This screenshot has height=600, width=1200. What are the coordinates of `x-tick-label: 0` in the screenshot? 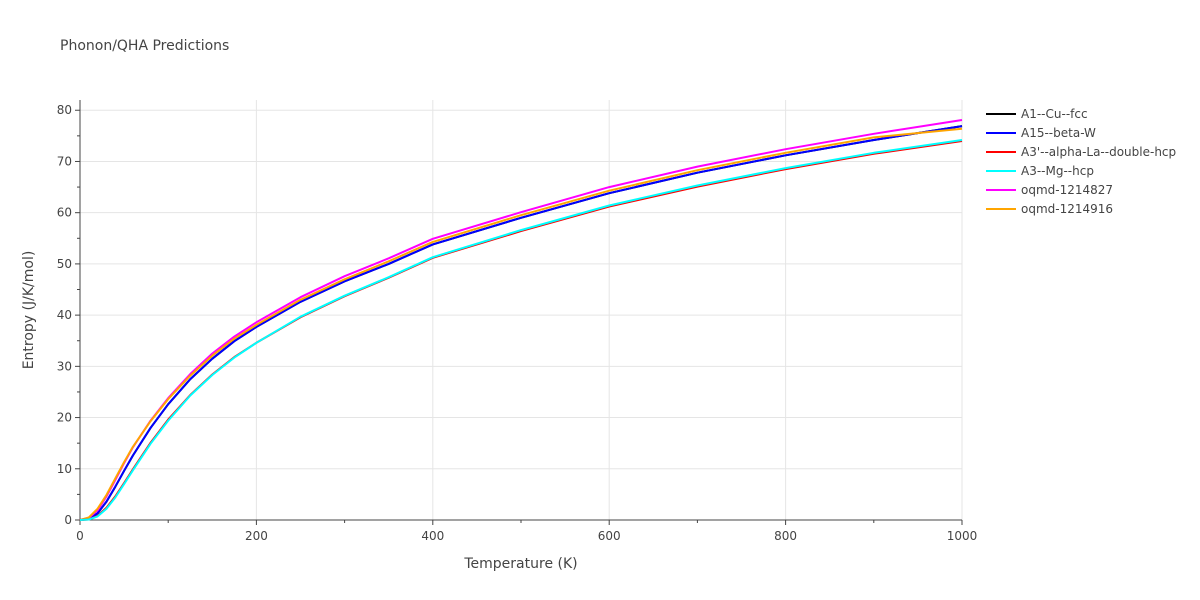 It's located at (80, 536).